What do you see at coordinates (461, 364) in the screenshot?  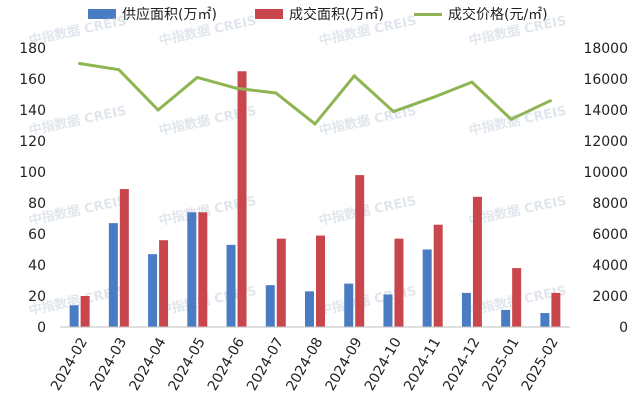 I see `x-tick-label: 2024-12` at bounding box center [461, 364].